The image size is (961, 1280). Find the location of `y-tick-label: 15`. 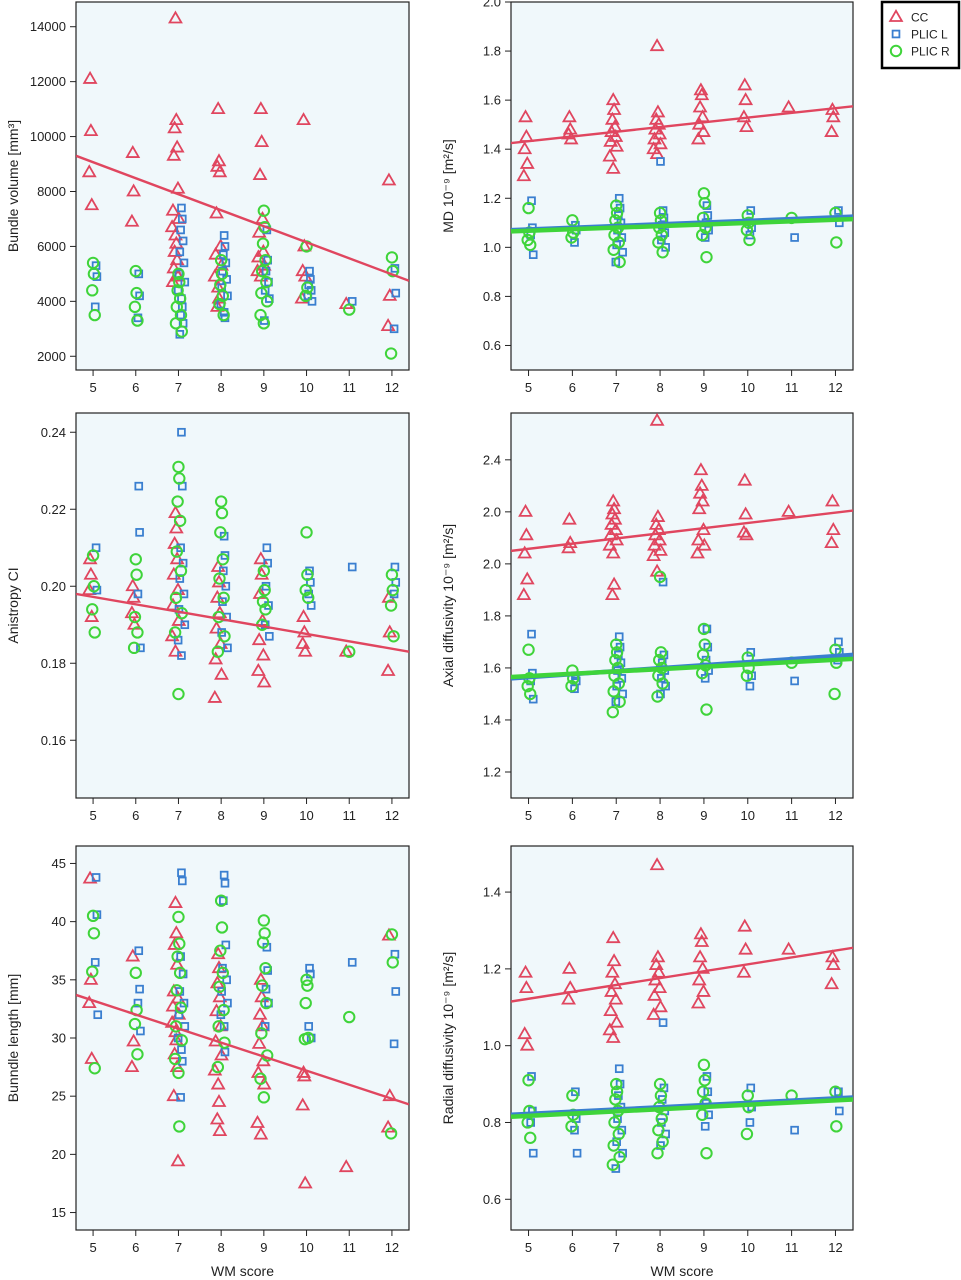

y-tick-label: 15 is located at coordinates (59, 1212).